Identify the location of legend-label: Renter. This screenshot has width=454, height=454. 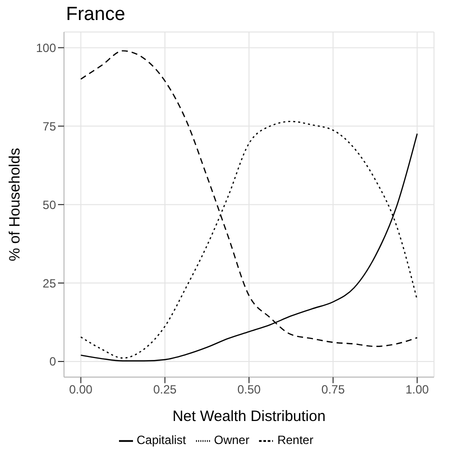
(295, 440).